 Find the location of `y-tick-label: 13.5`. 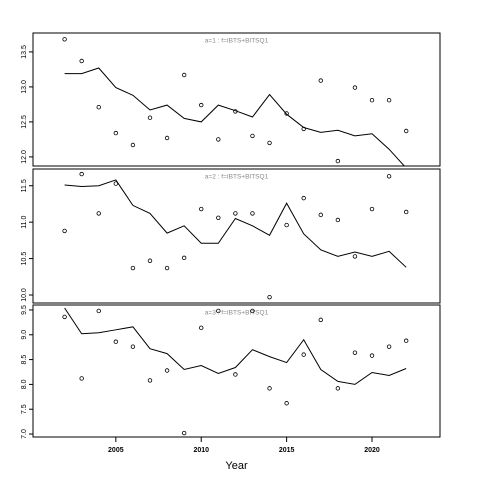

y-tick-label: 13.5 is located at coordinates (24, 52).